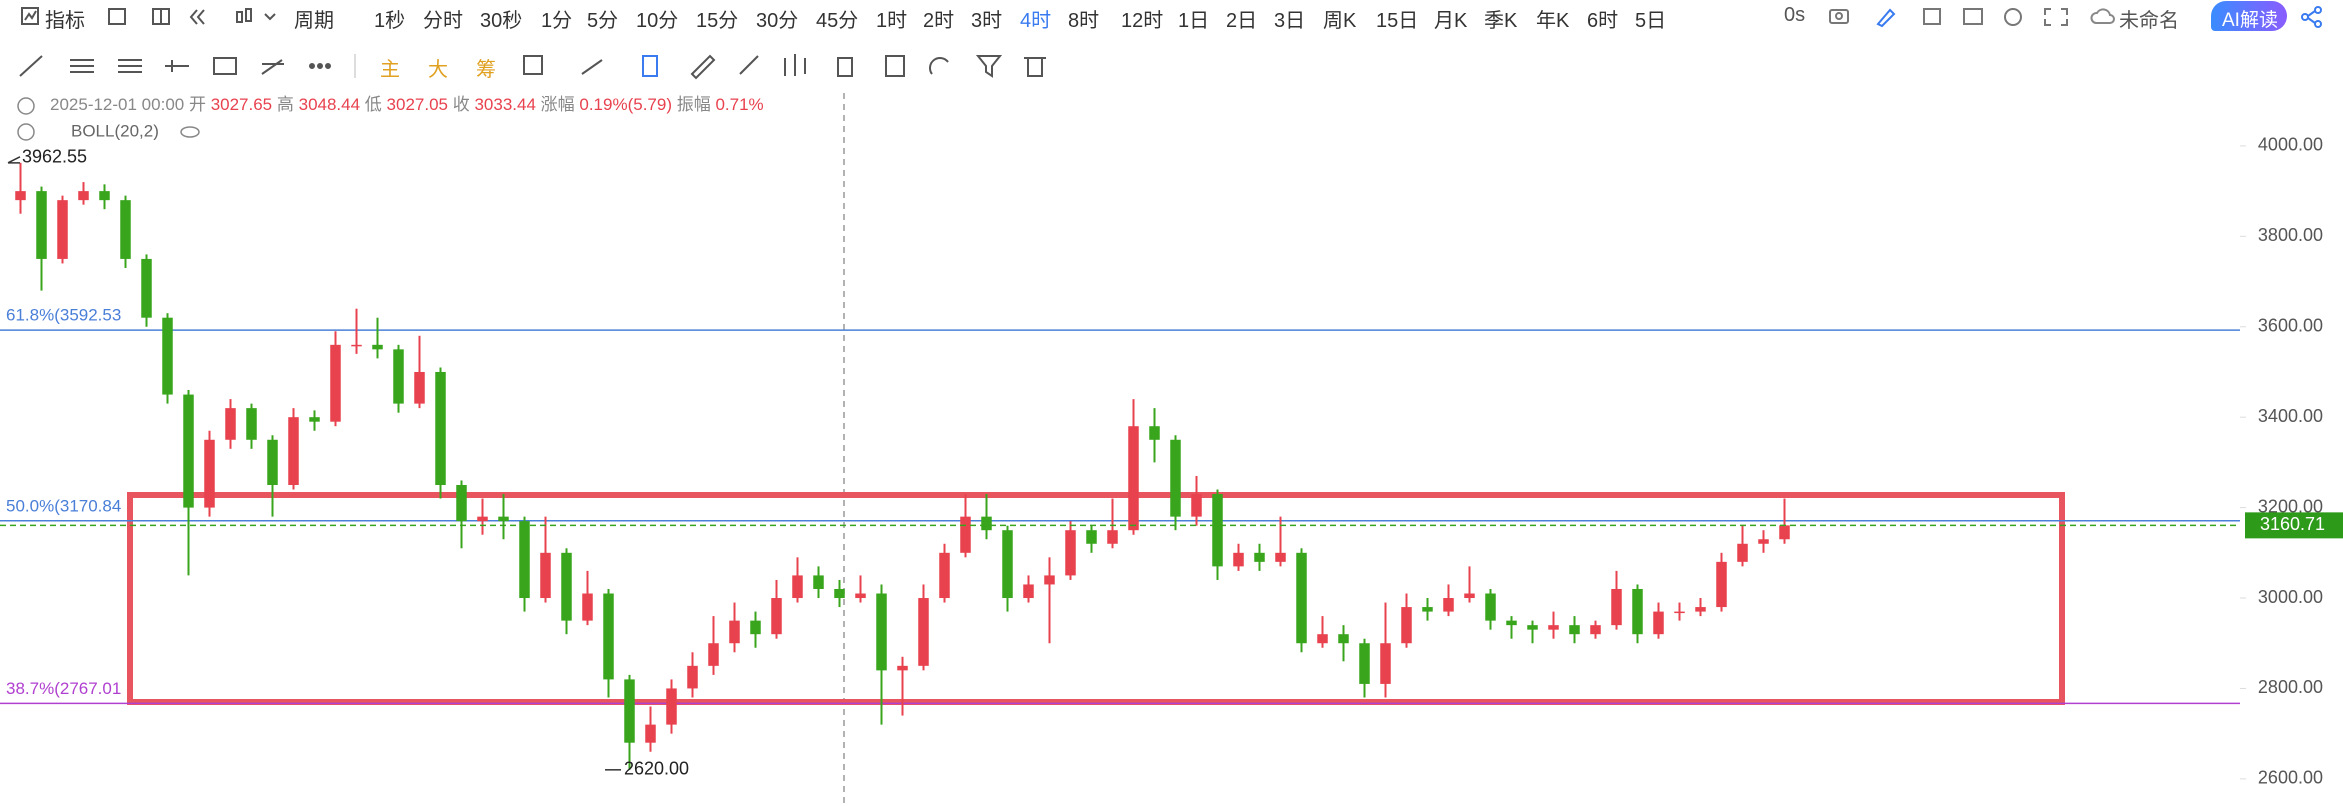 This screenshot has height=806, width=2343. I want to click on y-tick-label: 3800.00, so click(2290, 235).